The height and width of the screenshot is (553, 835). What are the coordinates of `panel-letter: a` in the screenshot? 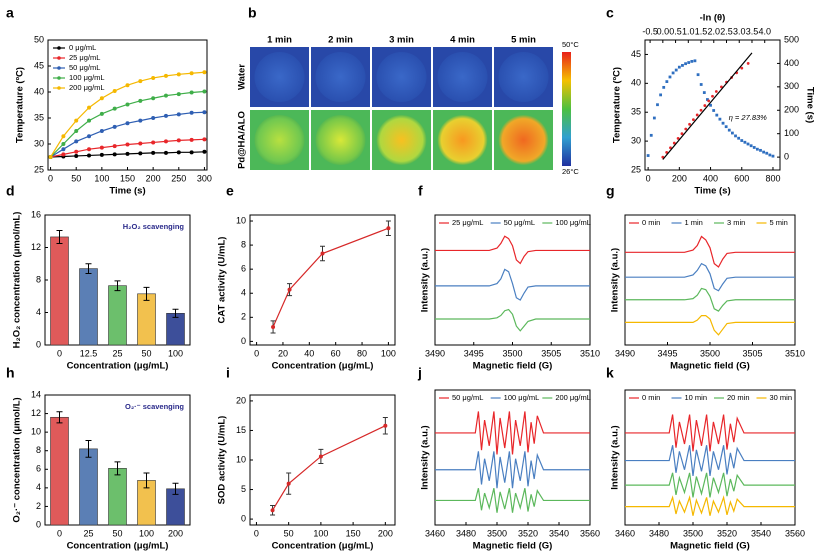 It's located at (10, 13).